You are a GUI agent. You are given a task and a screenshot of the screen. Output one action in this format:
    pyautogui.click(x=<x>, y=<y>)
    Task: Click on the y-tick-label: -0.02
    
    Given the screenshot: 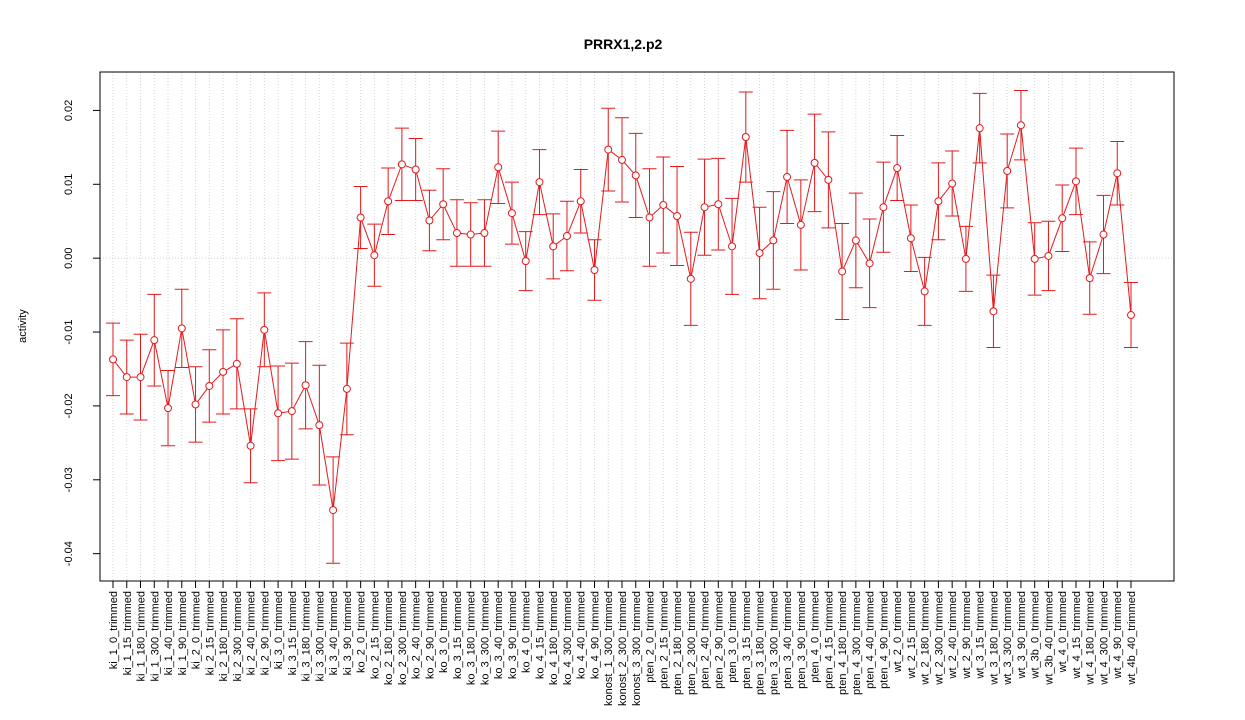 What is the action you would take?
    pyautogui.click(x=69, y=405)
    